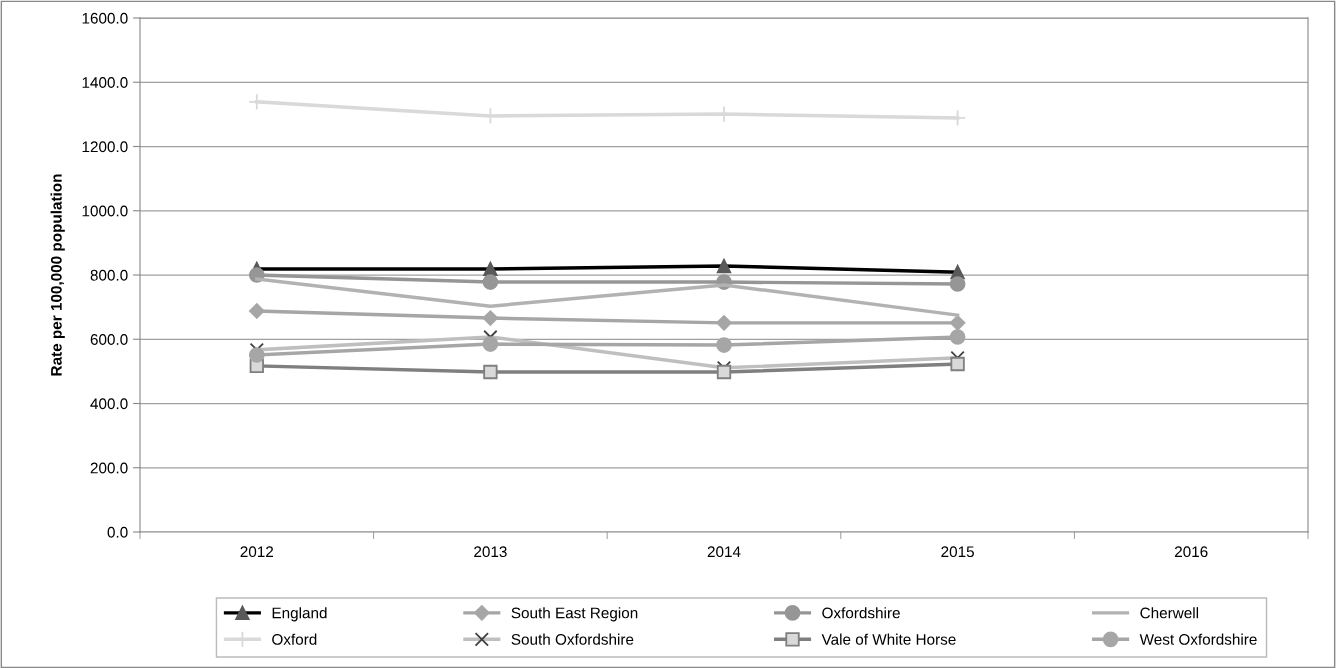 This screenshot has height=668, width=1336. Describe the element at coordinates (109, 275) in the screenshot. I see `y-tick-label: 800.0` at that location.